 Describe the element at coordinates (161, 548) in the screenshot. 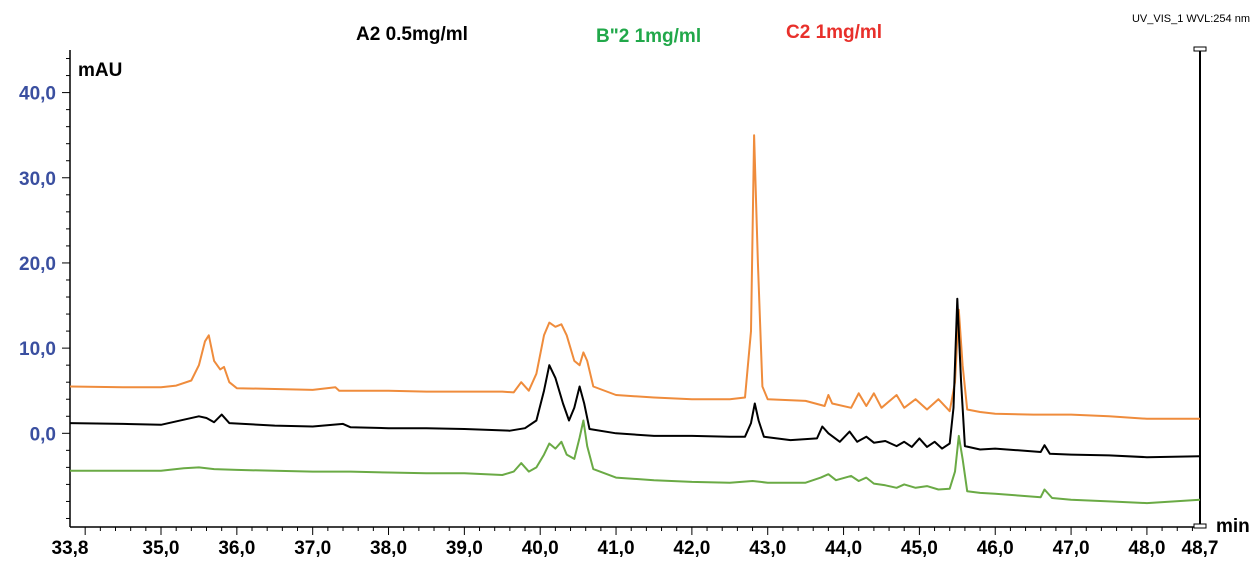

I see `x-tick-label: 35,0` at that location.